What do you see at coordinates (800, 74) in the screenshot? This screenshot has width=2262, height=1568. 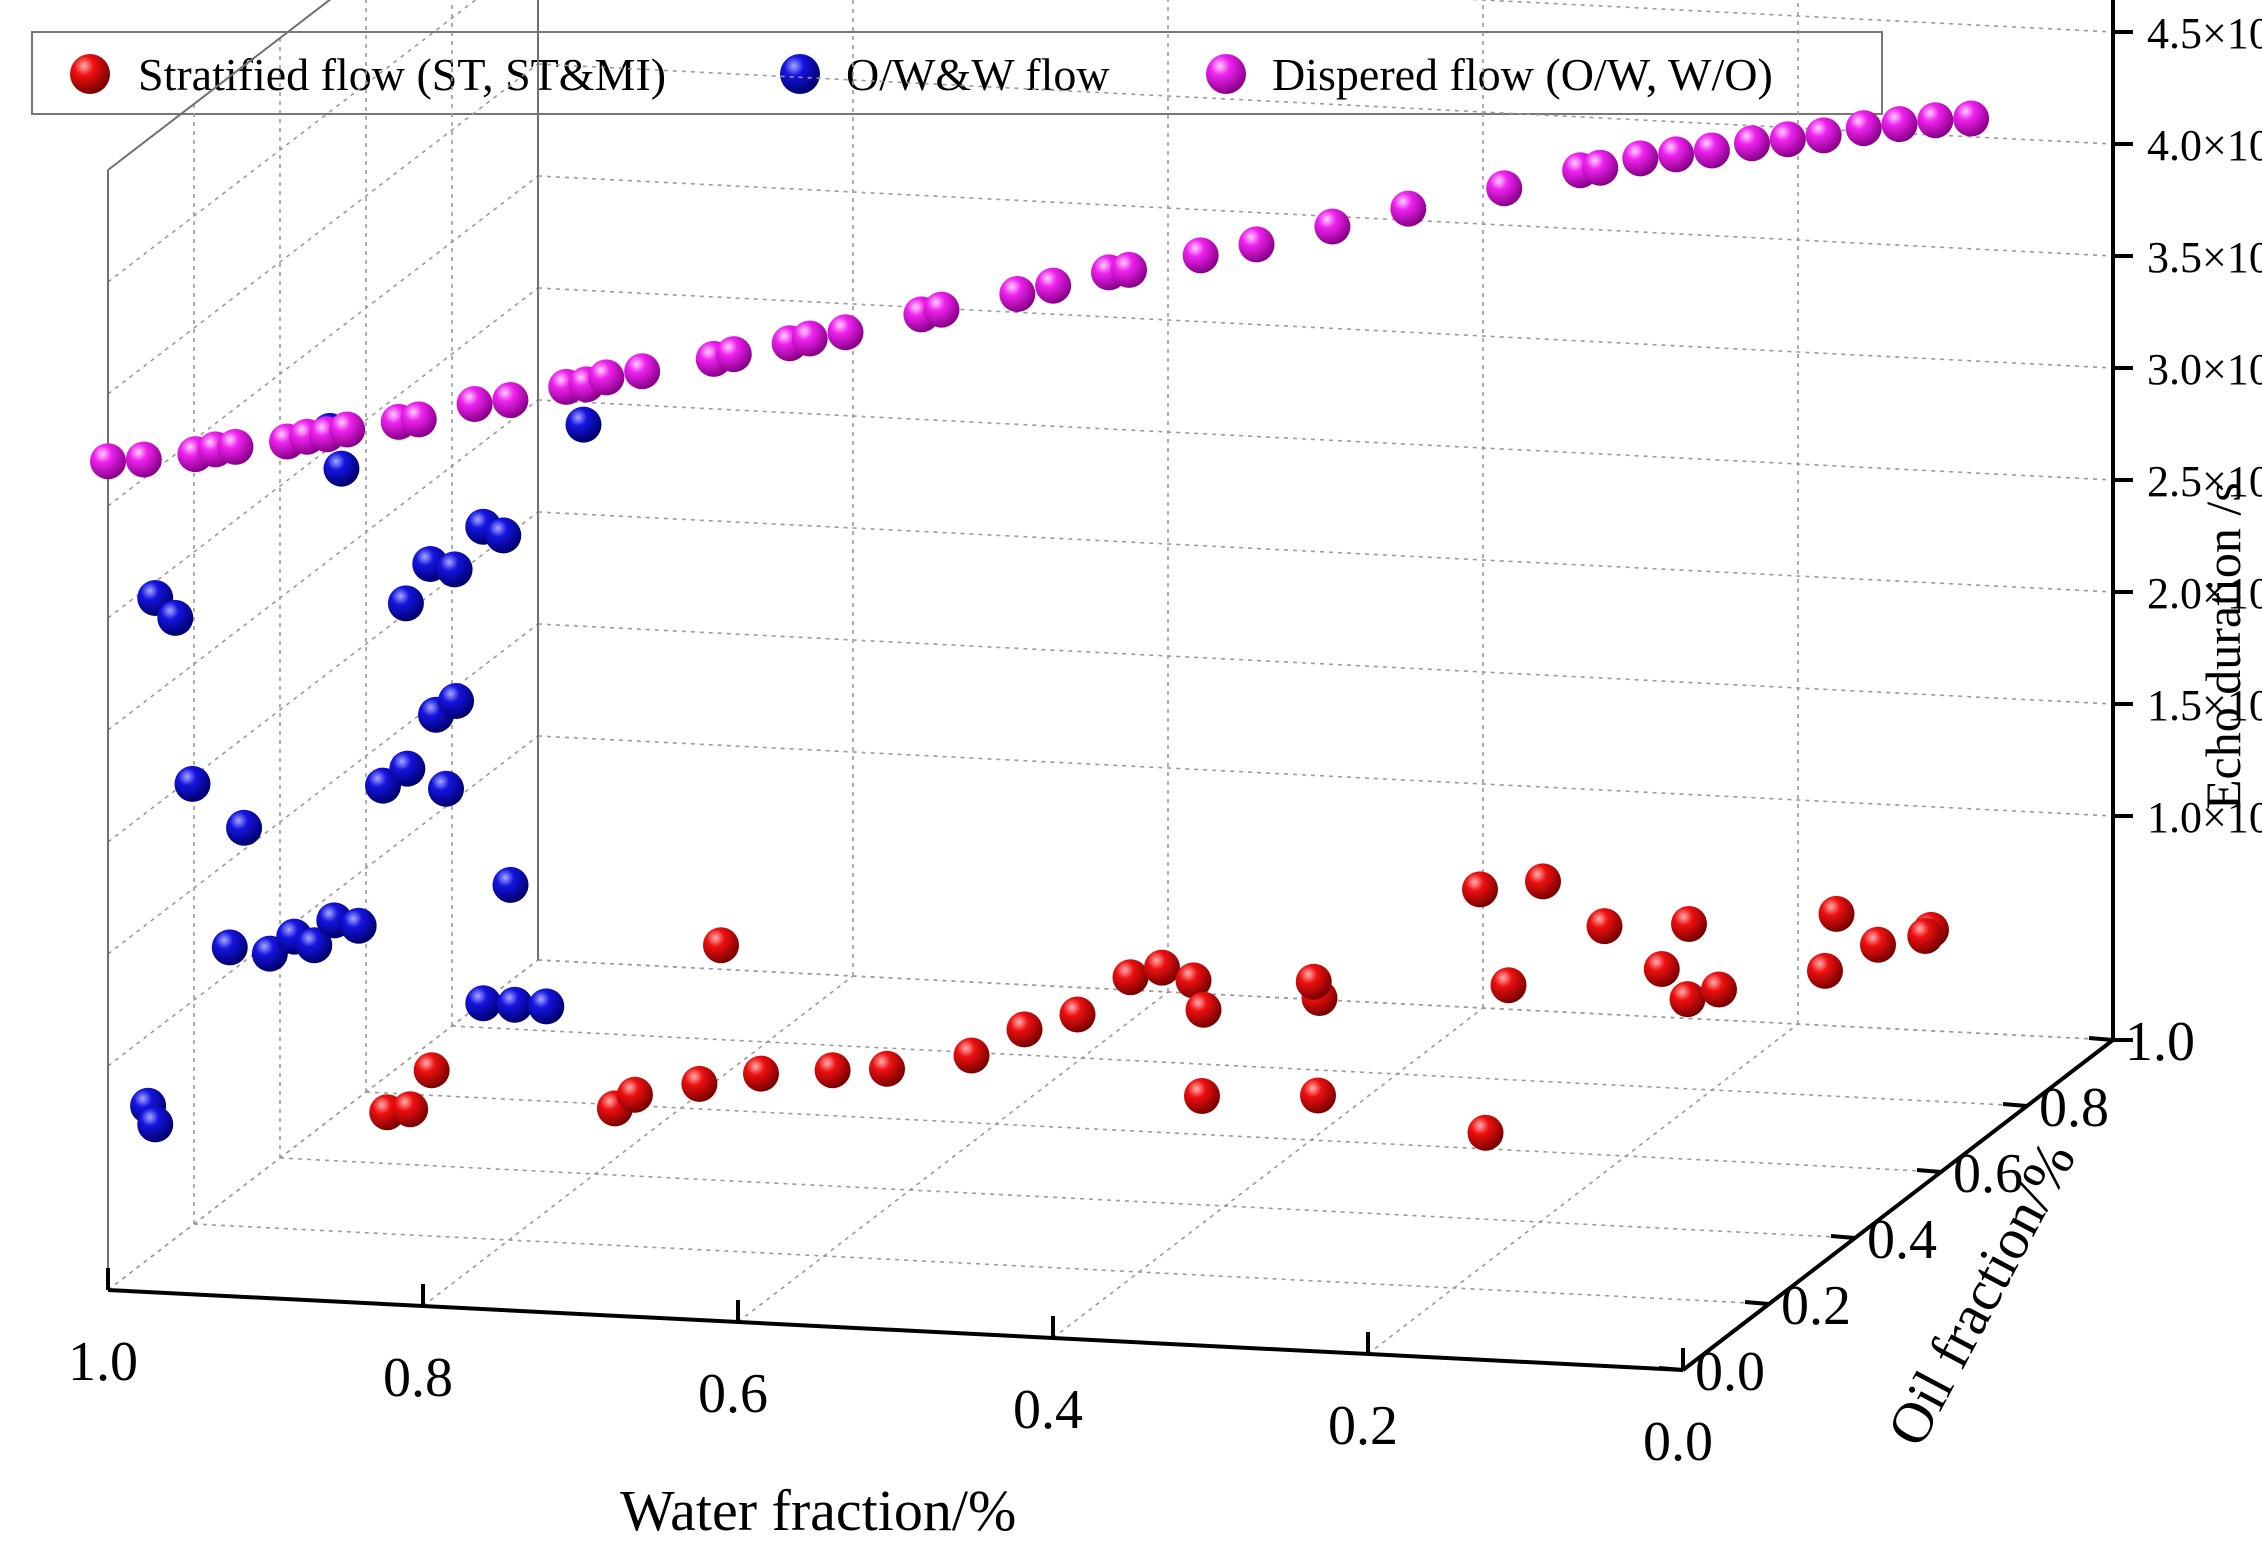 I see `legend-marker-ow-w` at bounding box center [800, 74].